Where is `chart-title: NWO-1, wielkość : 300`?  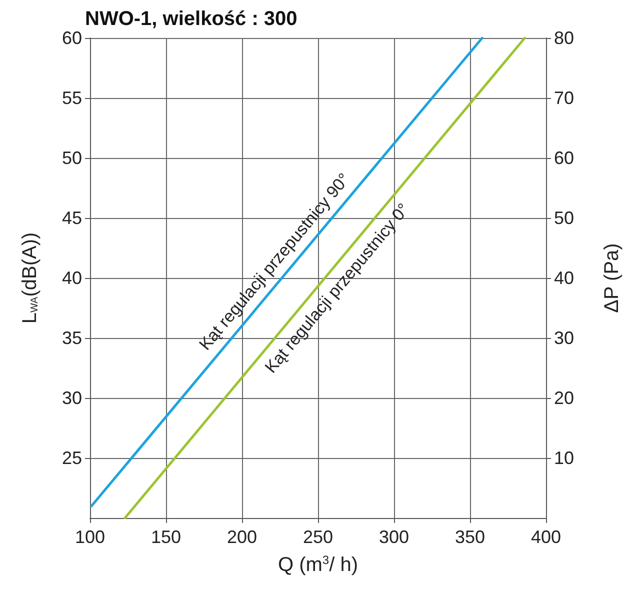 chart-title: NWO-1, wielkość : 300 is located at coordinates (191, 19).